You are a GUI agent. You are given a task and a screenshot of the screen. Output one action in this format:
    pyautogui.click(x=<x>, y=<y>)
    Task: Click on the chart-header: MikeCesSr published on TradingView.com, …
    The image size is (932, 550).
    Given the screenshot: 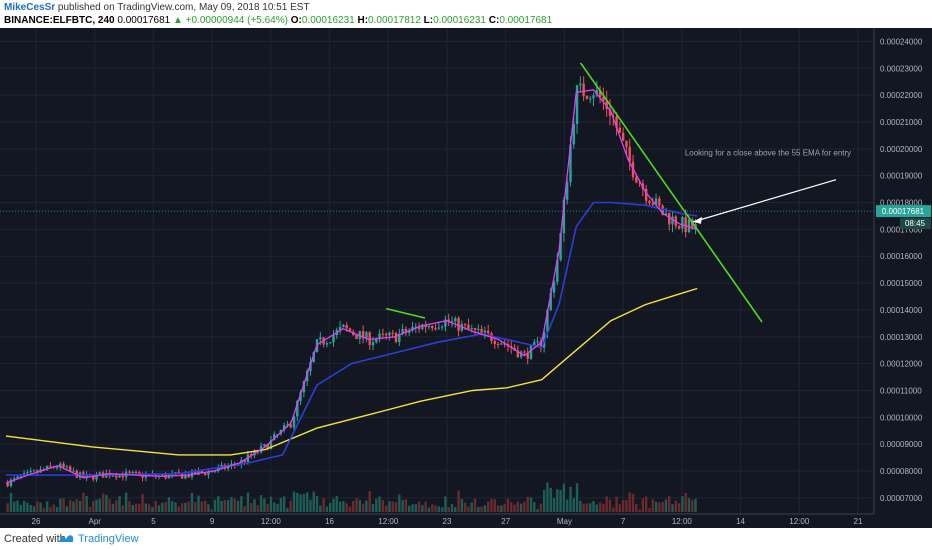 What is the action you would take?
    pyautogui.click(x=466, y=14)
    